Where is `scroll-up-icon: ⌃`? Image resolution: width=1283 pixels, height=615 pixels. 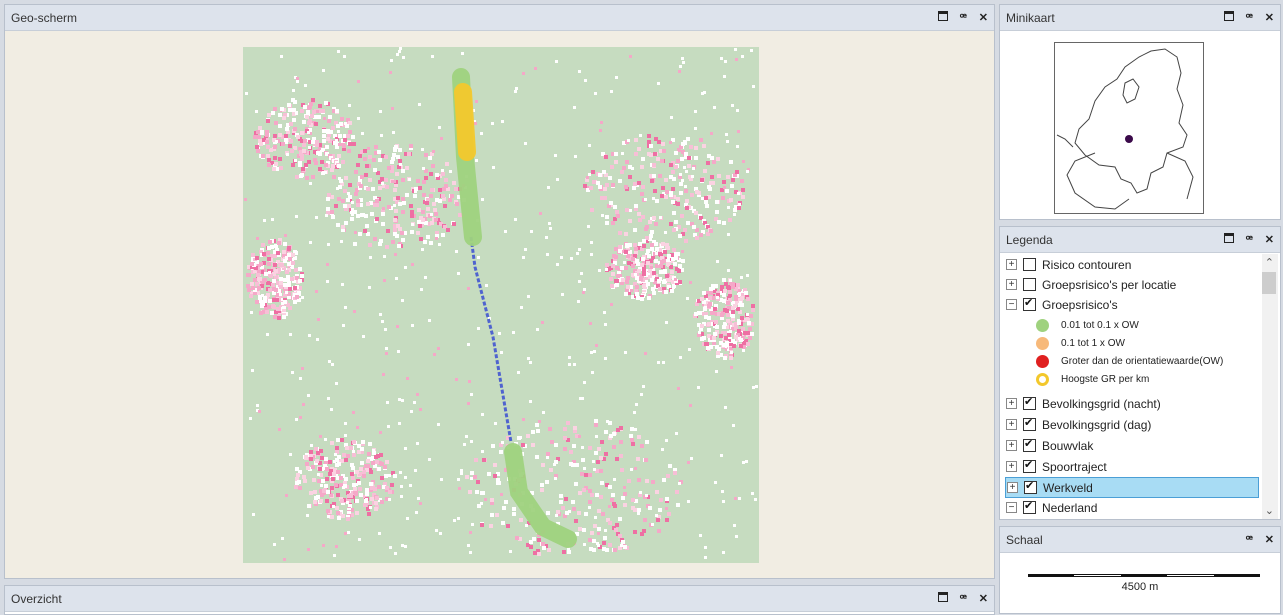 scroll-up-icon: ⌃ is located at coordinates (1269, 263).